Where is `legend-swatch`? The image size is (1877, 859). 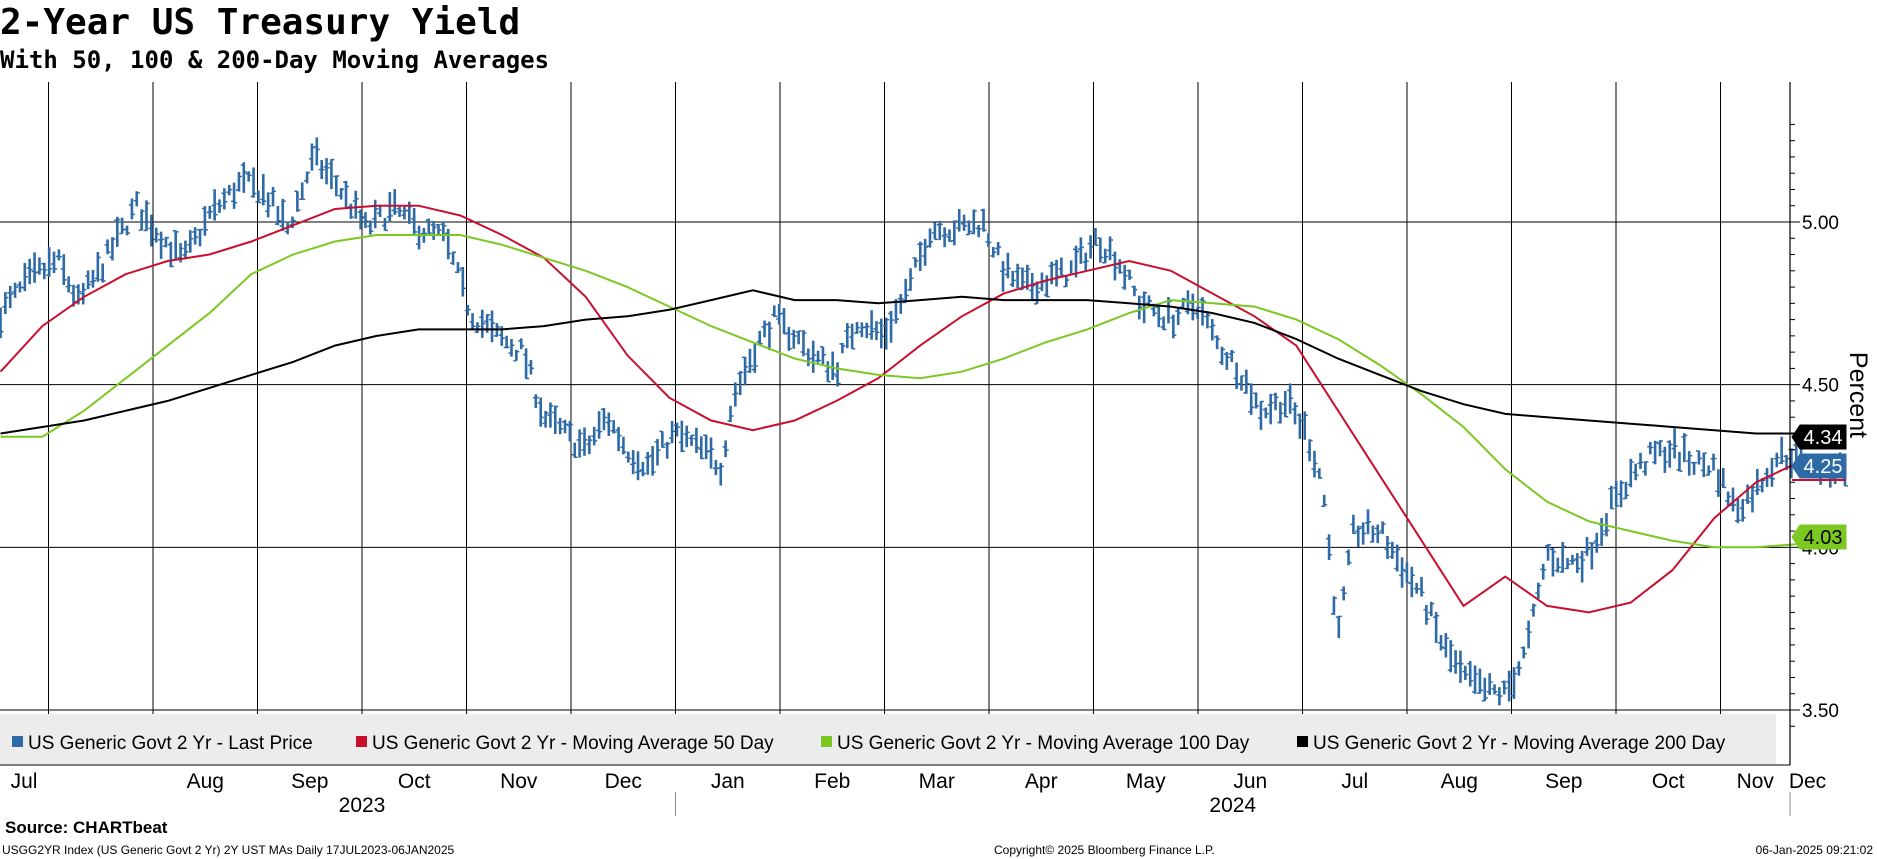
legend-swatch is located at coordinates (1302, 741).